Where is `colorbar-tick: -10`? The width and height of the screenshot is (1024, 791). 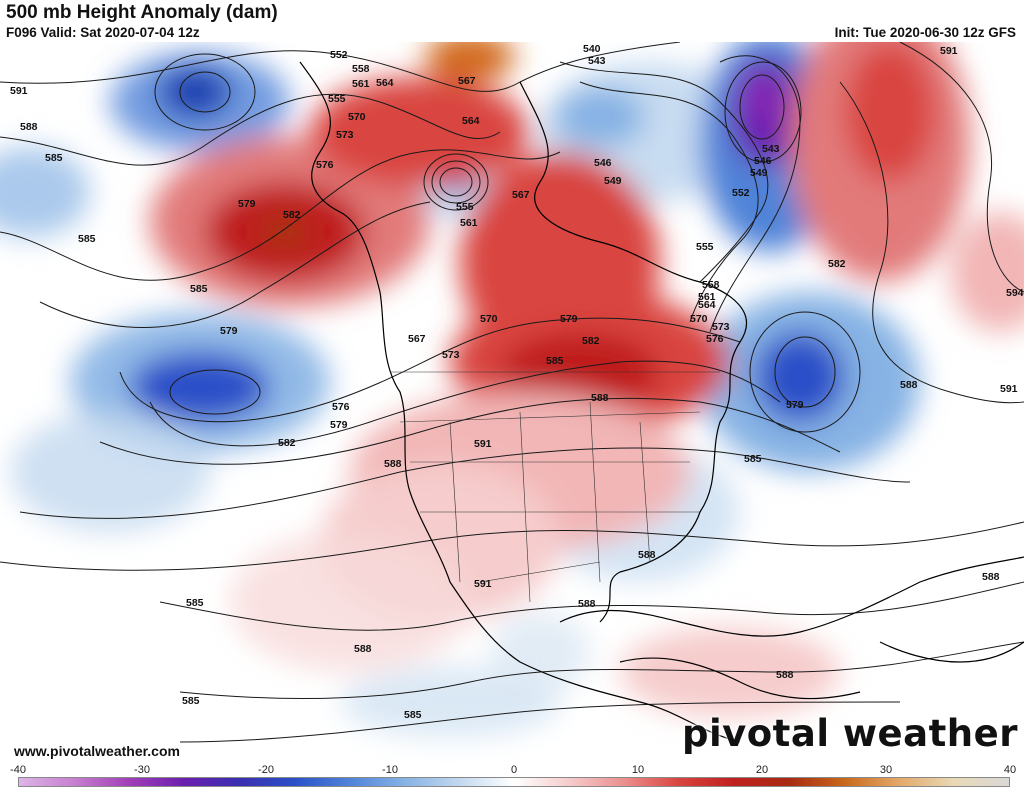 colorbar-tick: -10 is located at coordinates (390, 770).